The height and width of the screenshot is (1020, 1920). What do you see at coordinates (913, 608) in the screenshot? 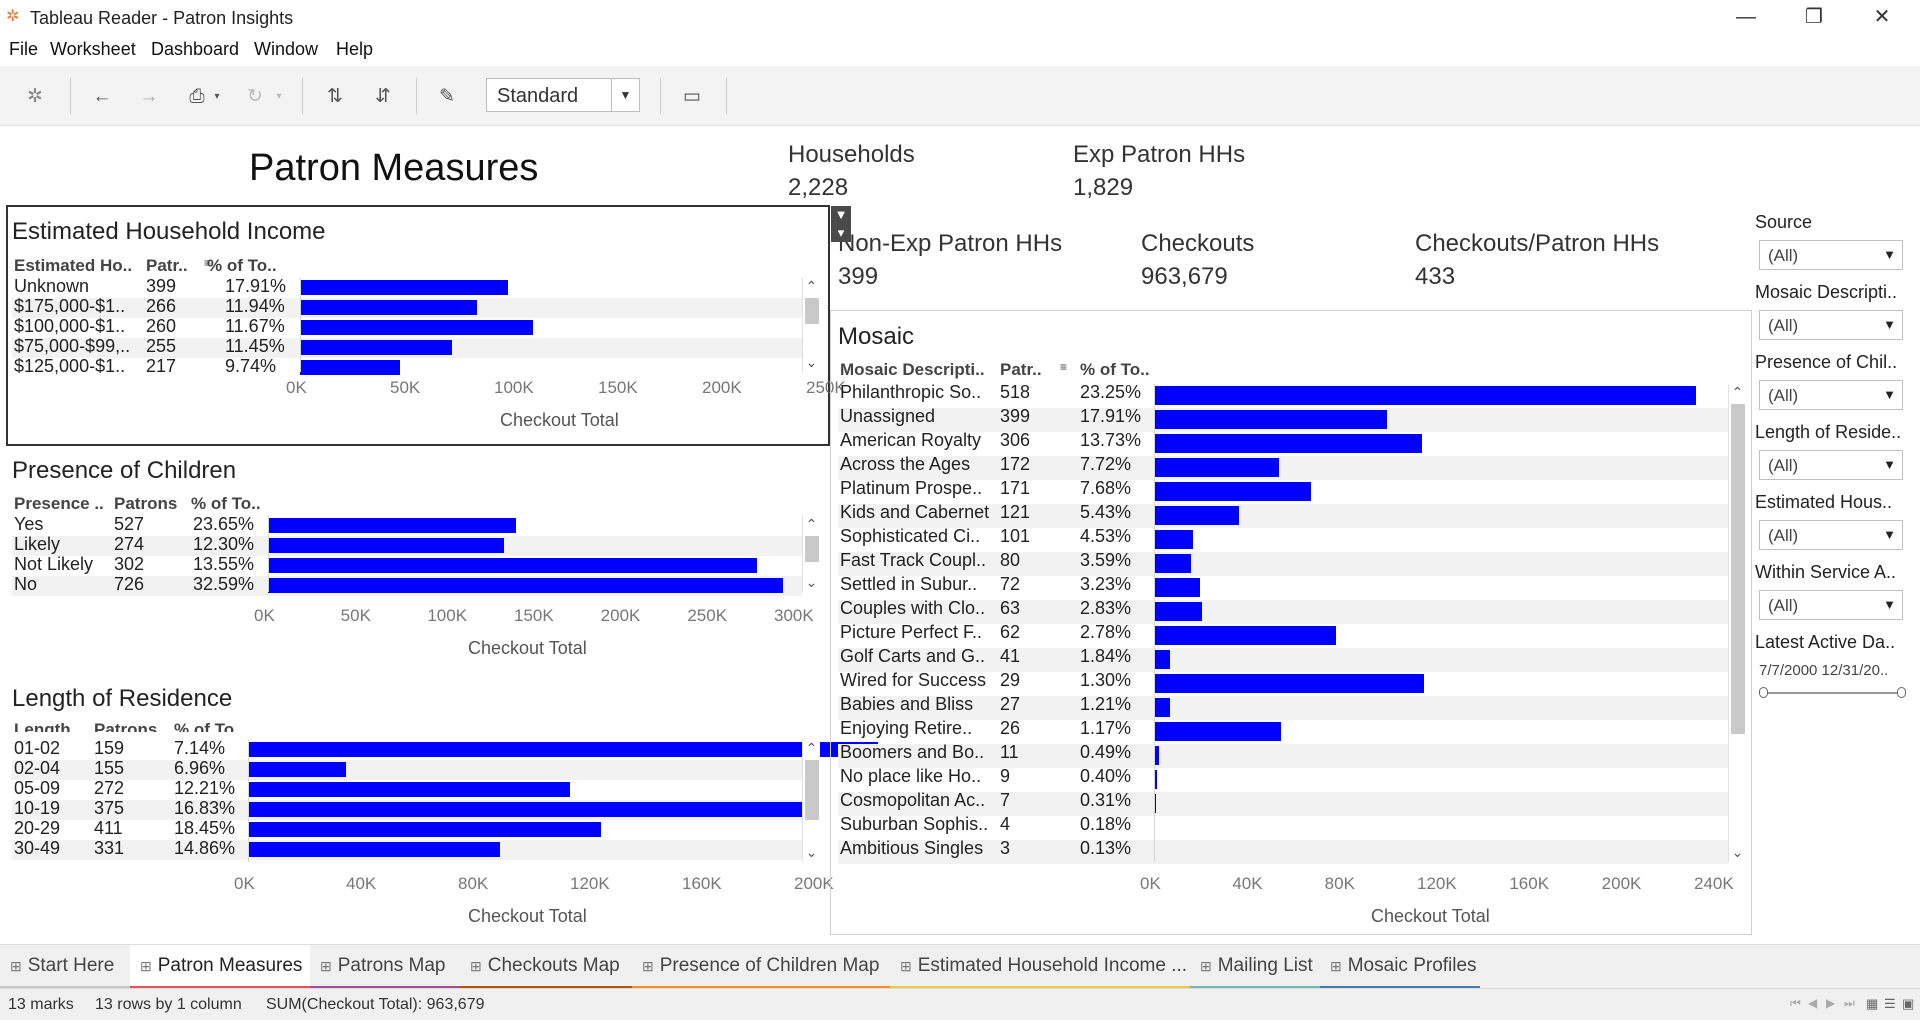
I see `mosaic-row-label: Couples with Clo..` at bounding box center [913, 608].